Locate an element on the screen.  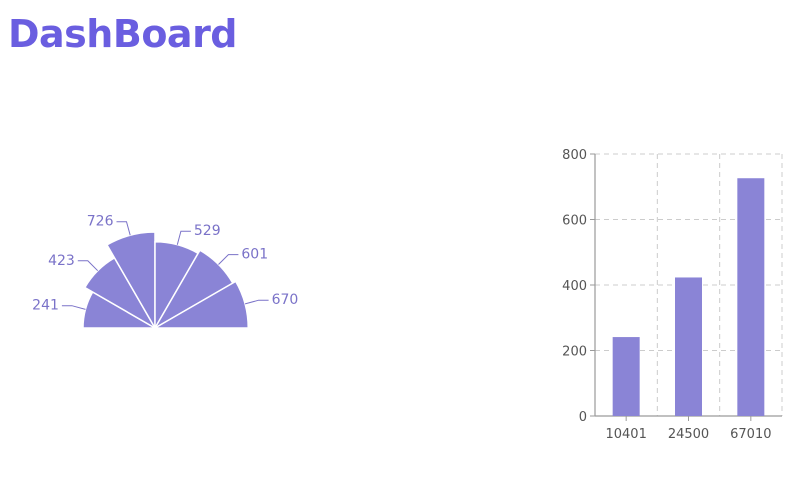
y-tick-label: 0 is located at coordinates (583, 417).